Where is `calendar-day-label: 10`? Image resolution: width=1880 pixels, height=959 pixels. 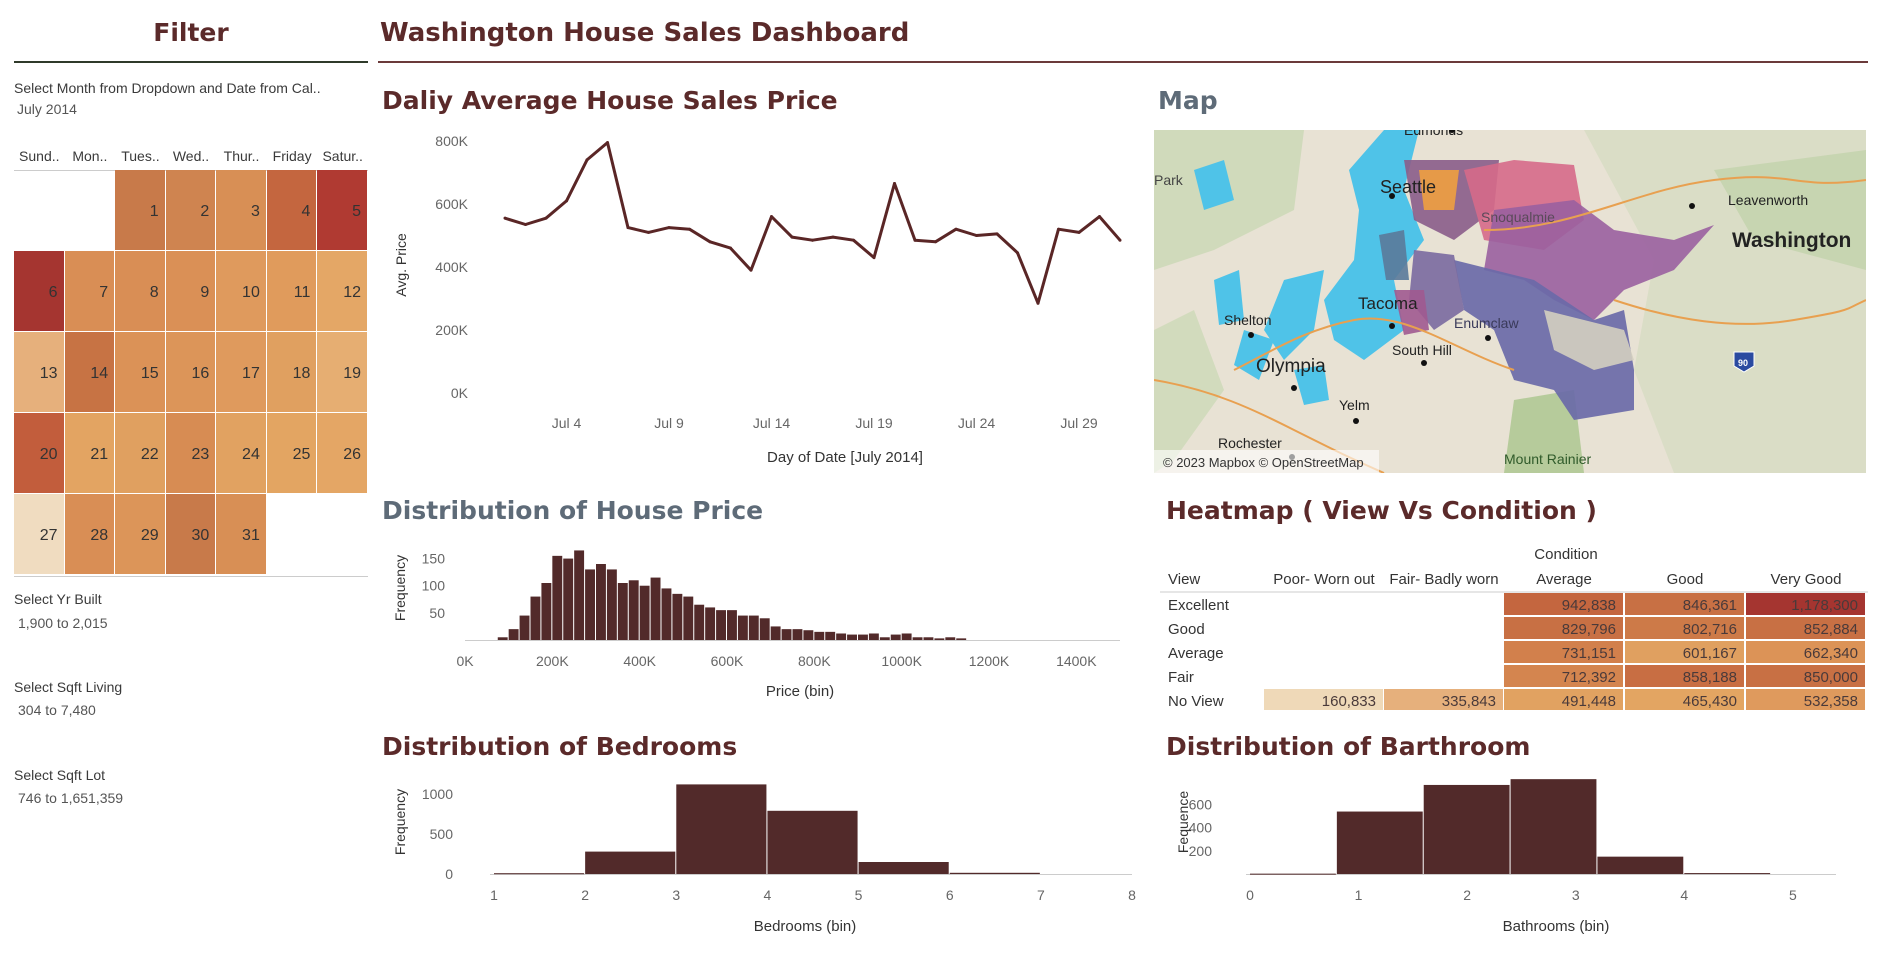 calendar-day-label: 10 is located at coordinates (251, 292).